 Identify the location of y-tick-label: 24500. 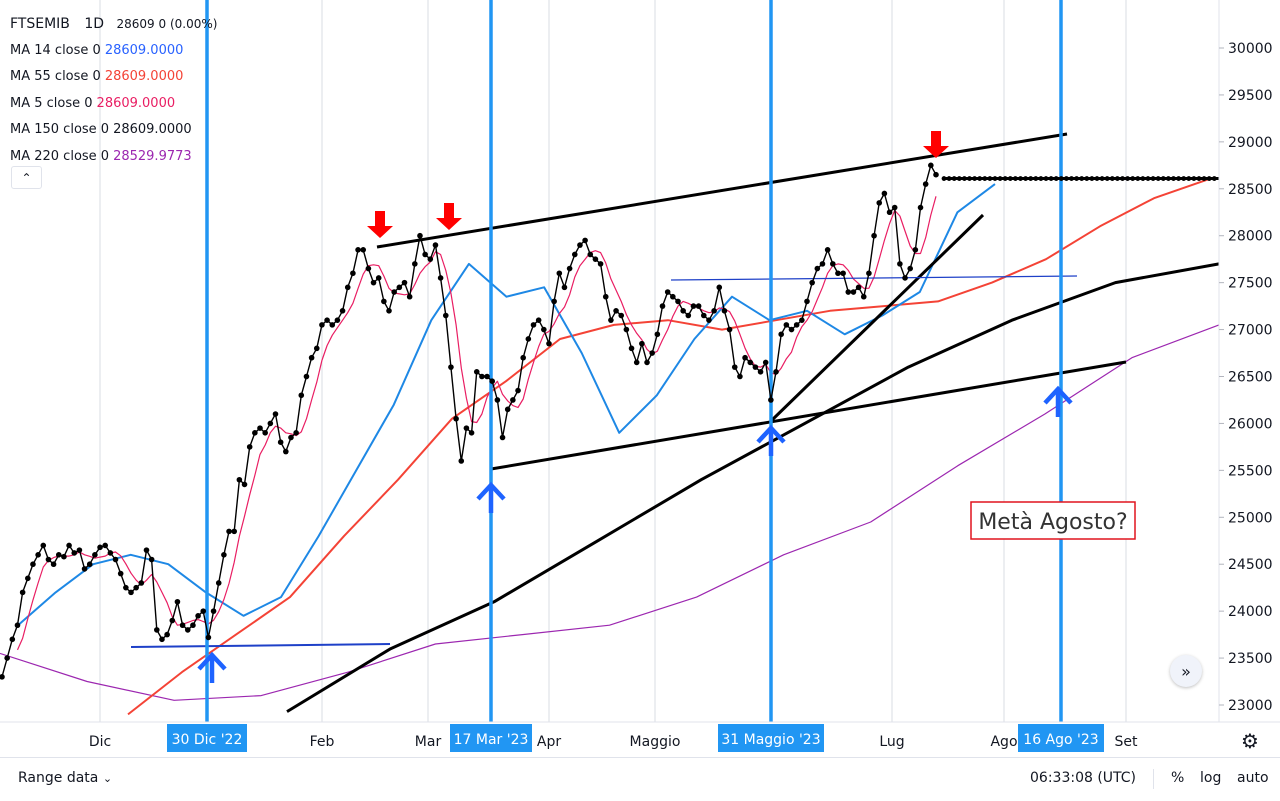
(1250, 565).